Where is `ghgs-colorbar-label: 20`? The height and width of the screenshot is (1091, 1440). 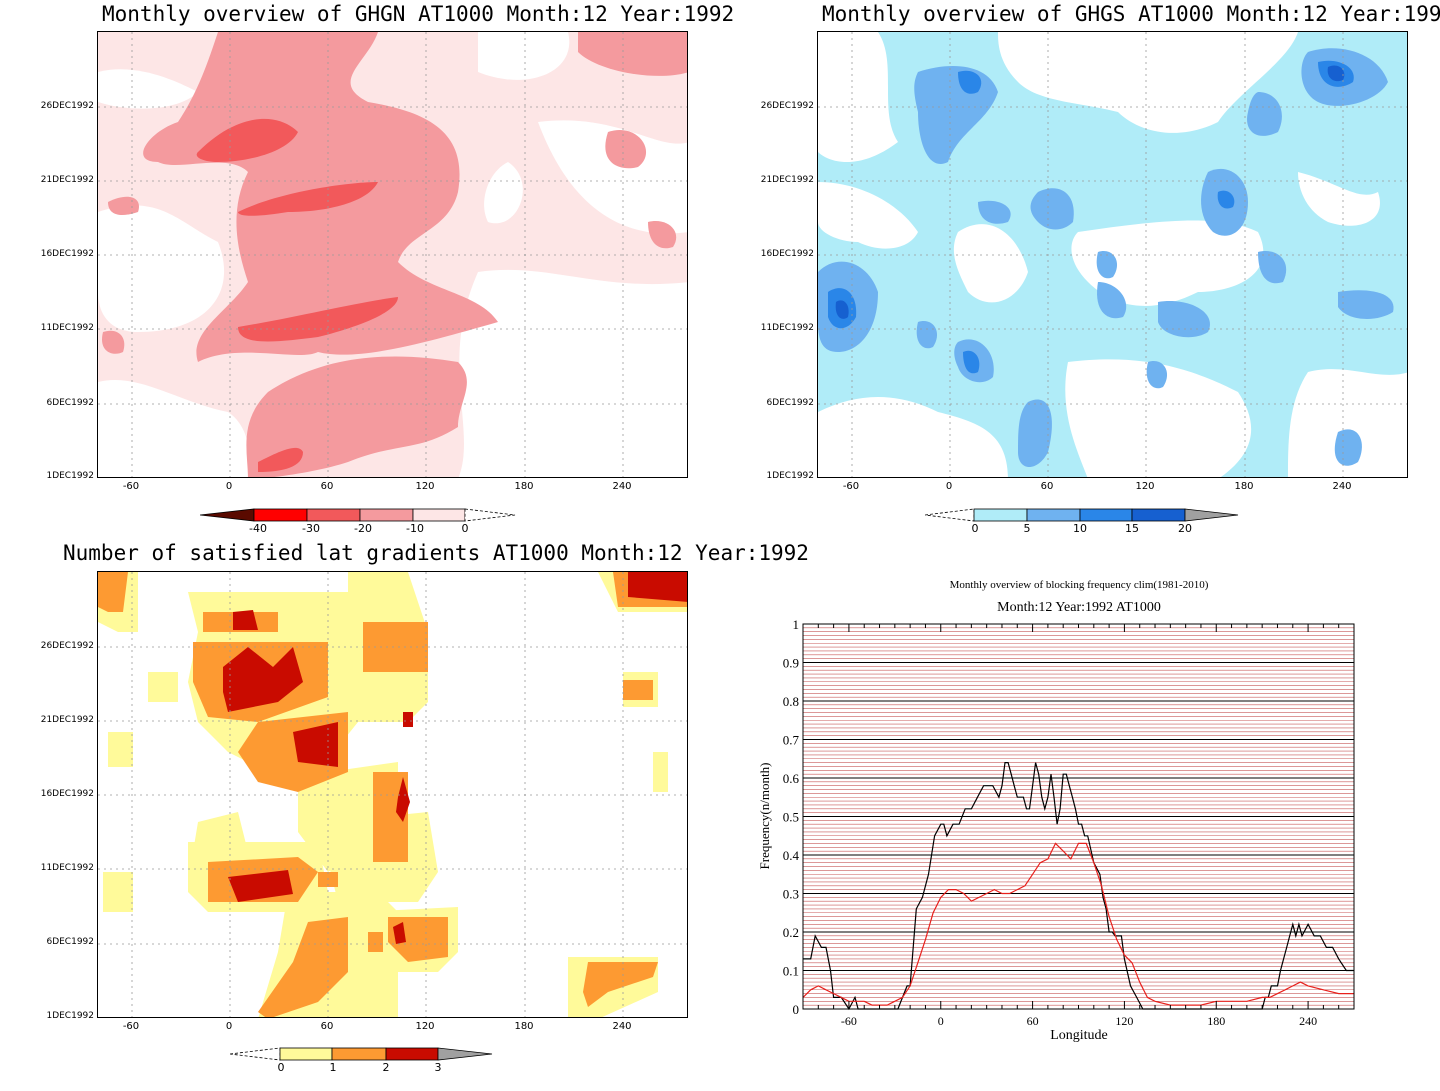
ghgs-colorbar-label: 20 is located at coordinates (1185, 528).